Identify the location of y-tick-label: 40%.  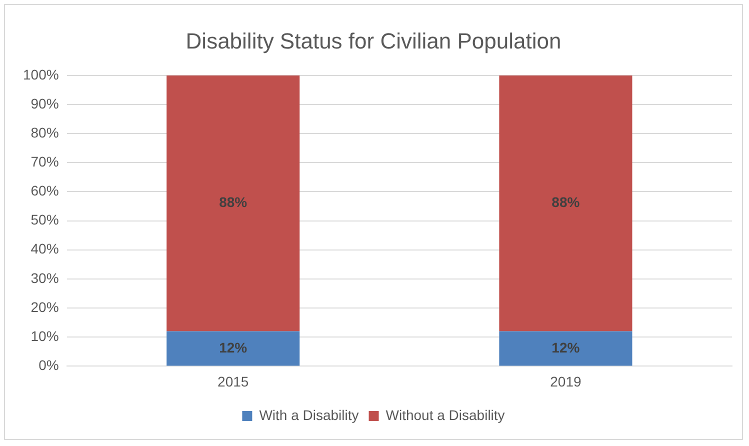
(44, 248).